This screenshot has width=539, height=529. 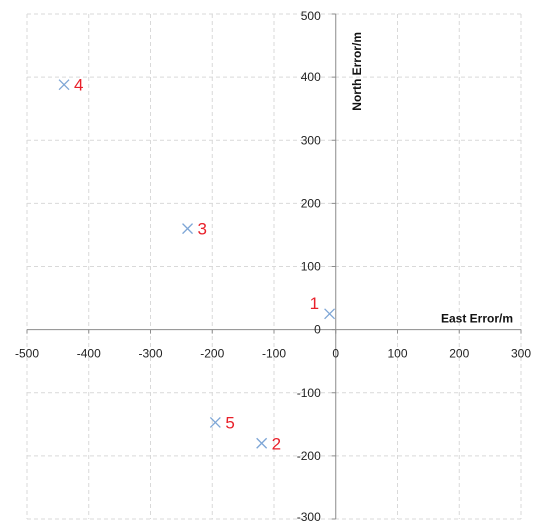 I want to click on y-tick-label-300: 300, so click(x=311, y=140).